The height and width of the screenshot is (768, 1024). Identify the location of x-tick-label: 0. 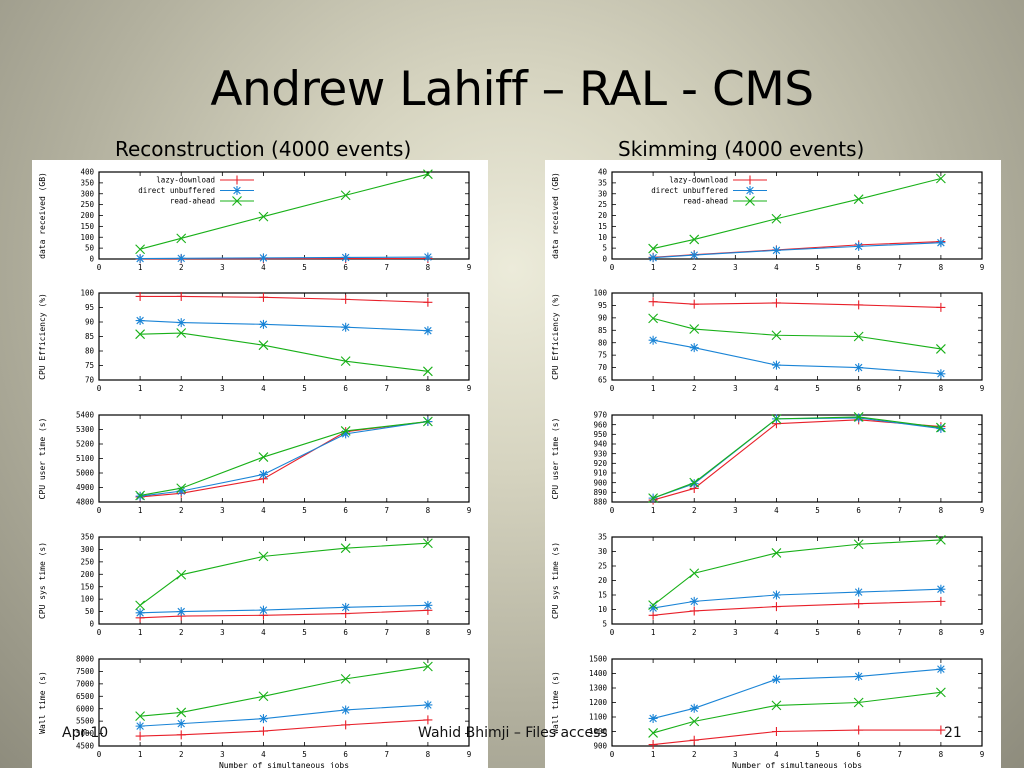
(612, 388).